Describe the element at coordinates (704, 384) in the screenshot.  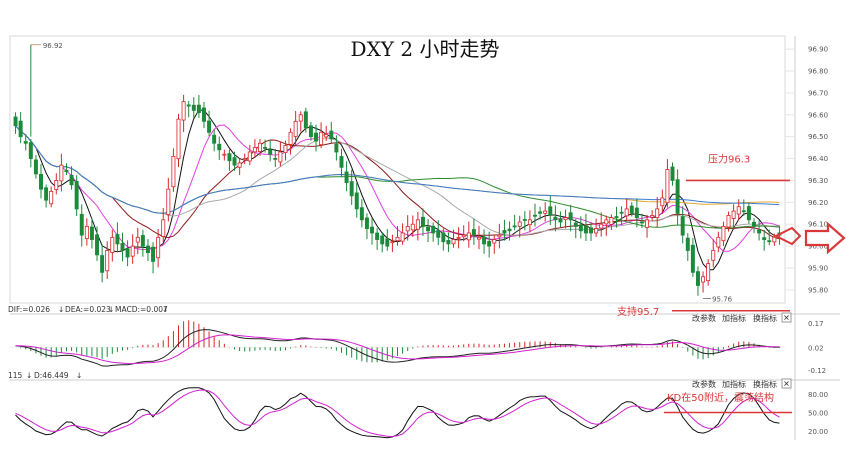
I see `kd-change-params-button: 改参数` at that location.